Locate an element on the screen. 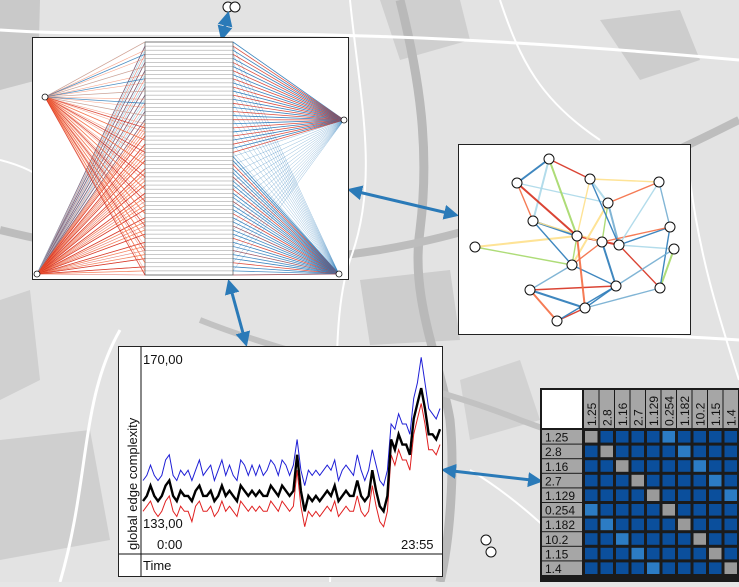 The height and width of the screenshot is (587, 739). matrix-row-label: 0.254 is located at coordinates (560, 511).